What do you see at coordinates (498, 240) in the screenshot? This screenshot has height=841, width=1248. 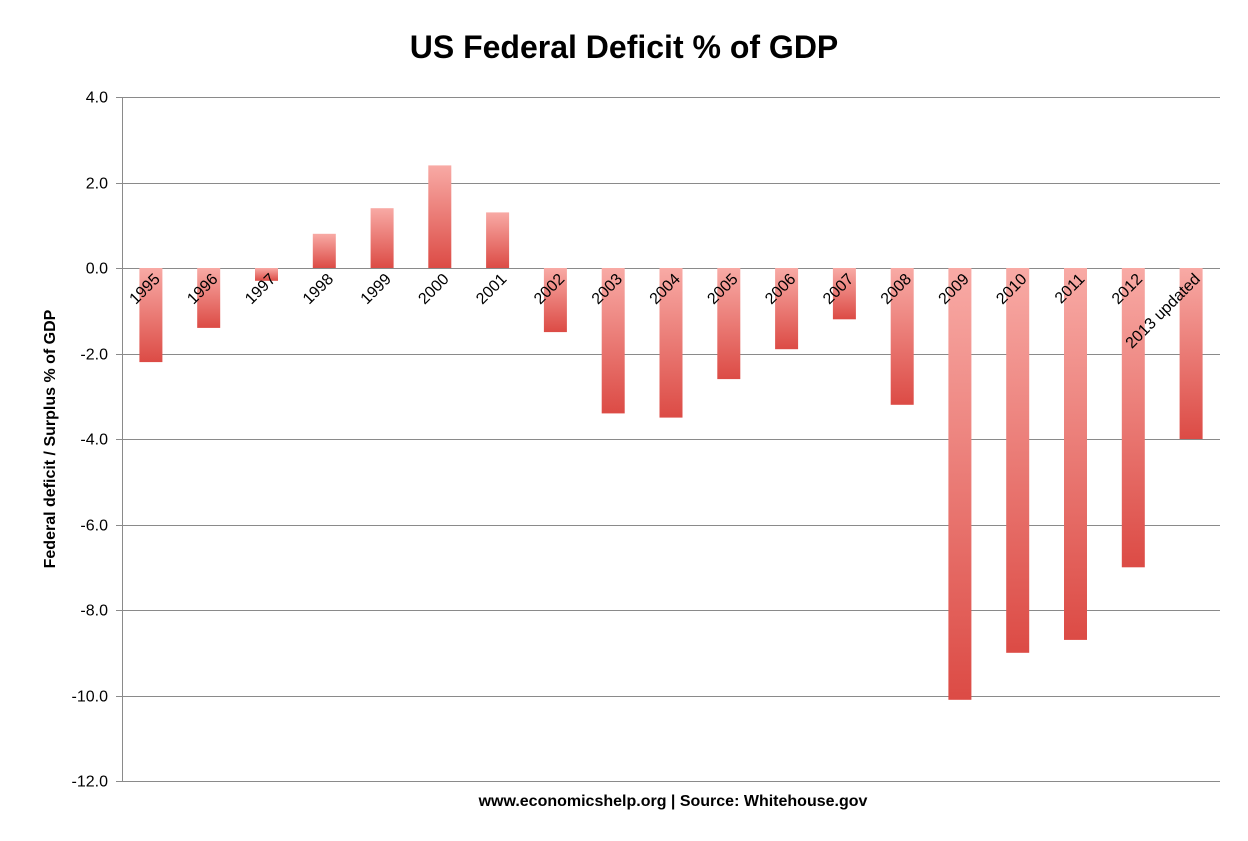 I see `bar-2001` at bounding box center [498, 240].